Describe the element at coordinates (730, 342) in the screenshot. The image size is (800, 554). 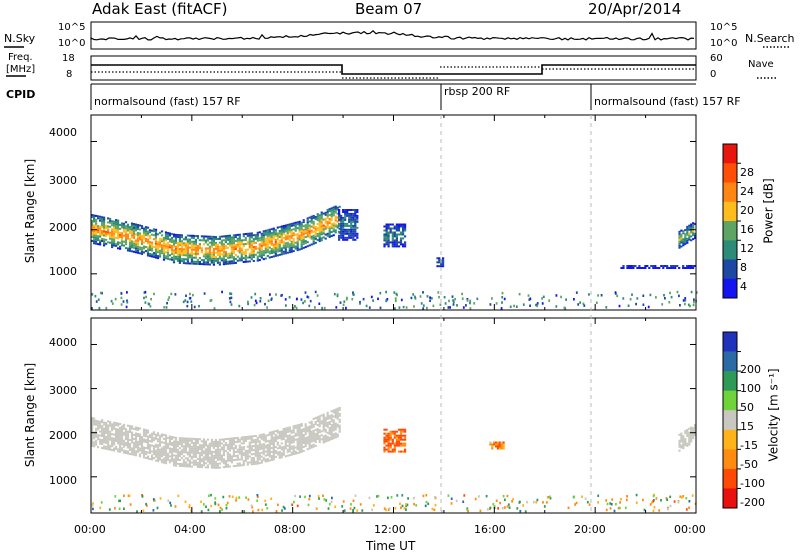
I see `velocity-cb-swatch` at that location.